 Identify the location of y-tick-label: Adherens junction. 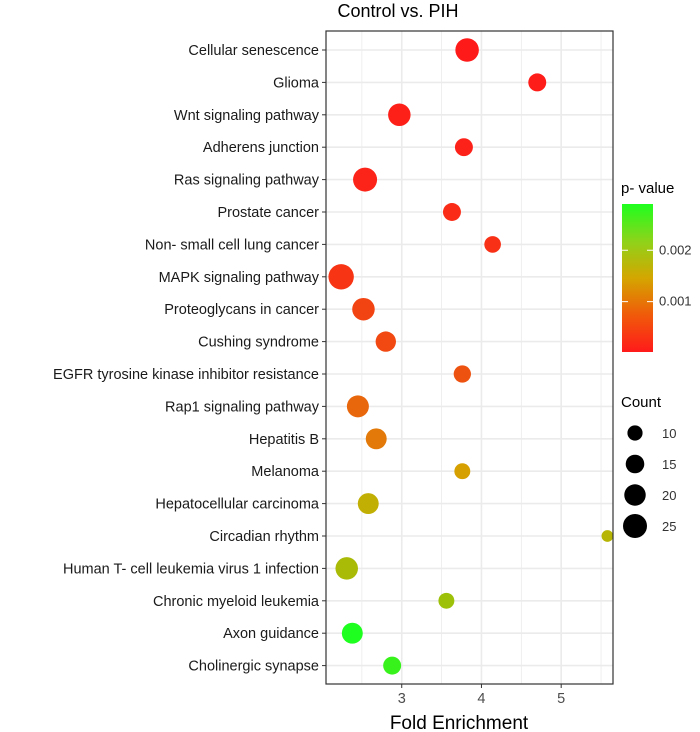
(261, 148).